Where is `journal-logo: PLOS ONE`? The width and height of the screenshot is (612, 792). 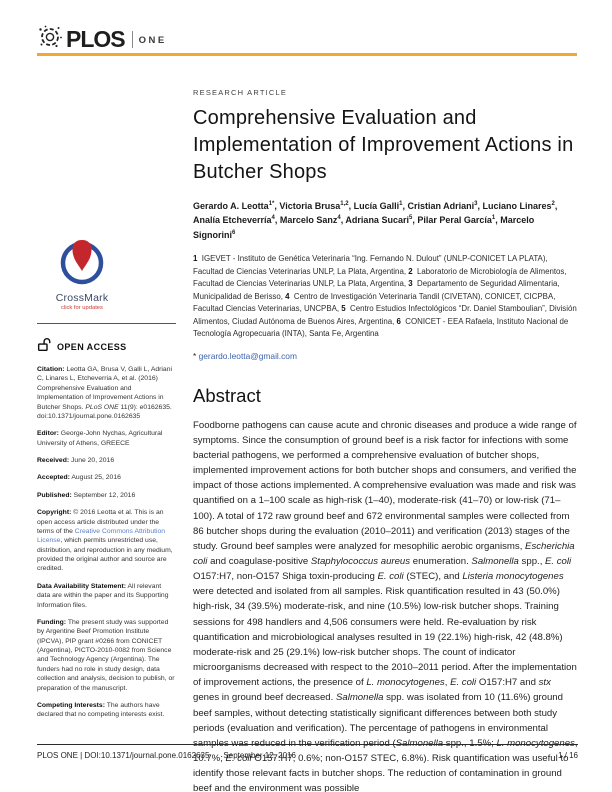
journal-logo: PLOS ONE is located at coordinates (102, 39).